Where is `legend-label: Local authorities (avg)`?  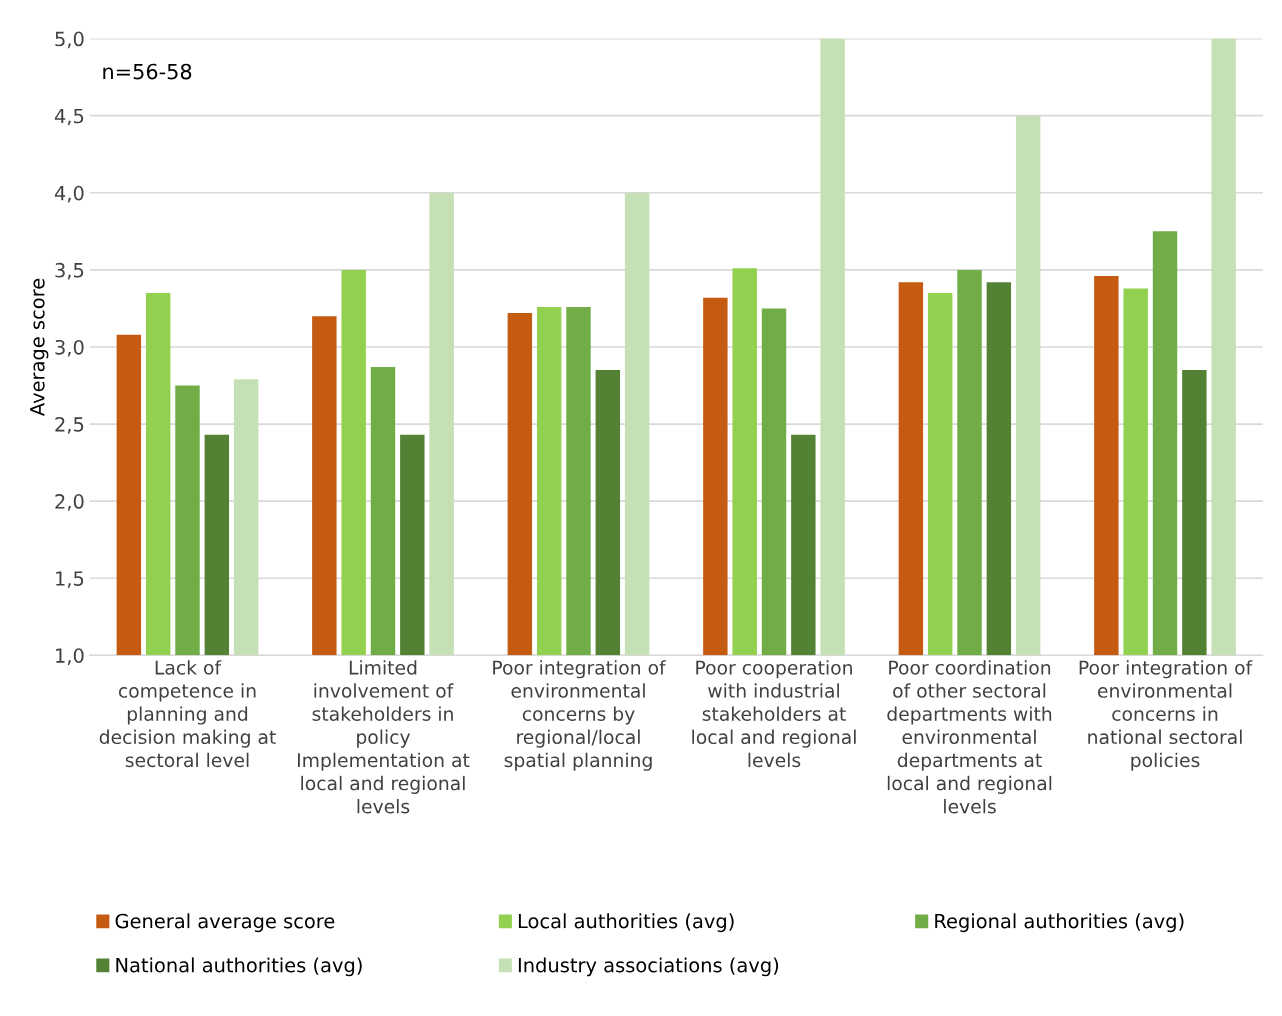
legend-label: Local authorities (avg) is located at coordinates (626, 923).